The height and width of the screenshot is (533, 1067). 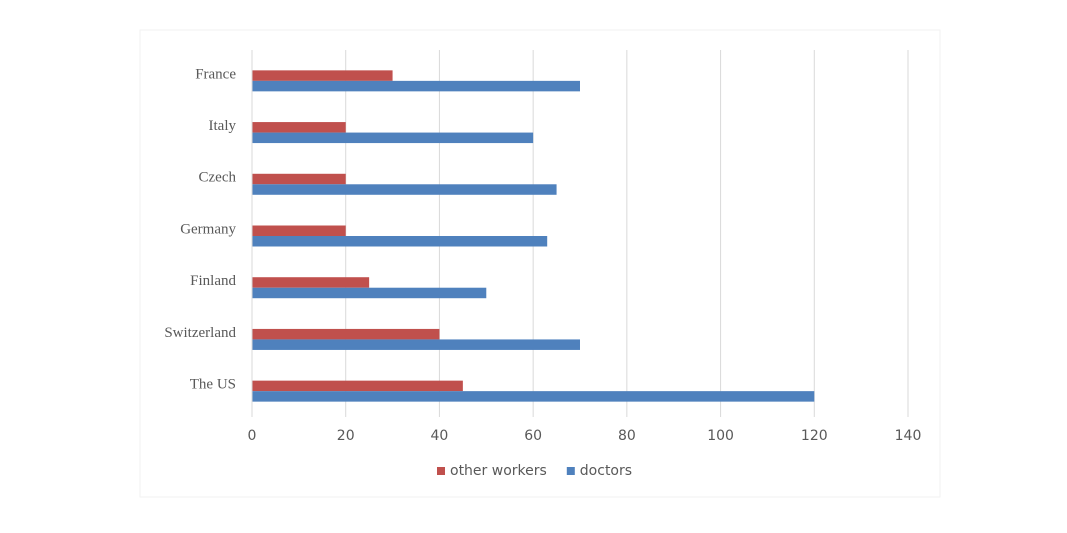 I want to click on x-tick-label: 80, so click(x=627, y=436).